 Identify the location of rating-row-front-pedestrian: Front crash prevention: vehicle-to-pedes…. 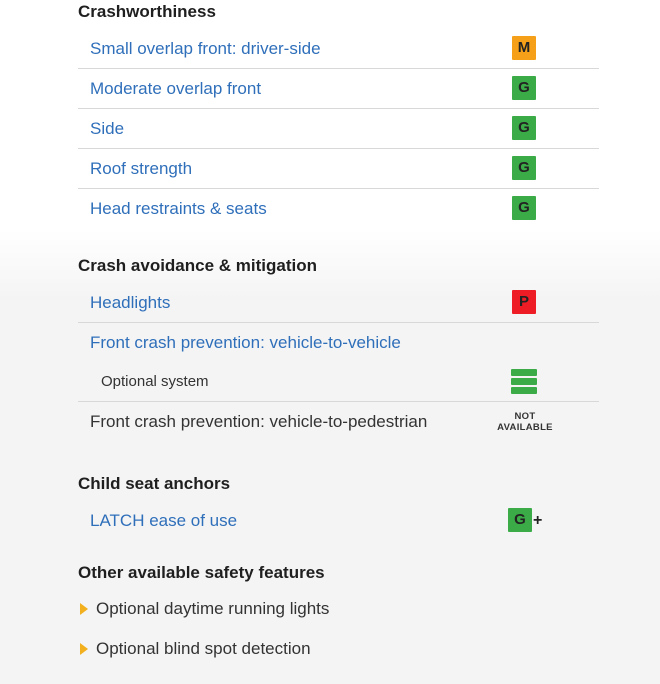
(338, 421).